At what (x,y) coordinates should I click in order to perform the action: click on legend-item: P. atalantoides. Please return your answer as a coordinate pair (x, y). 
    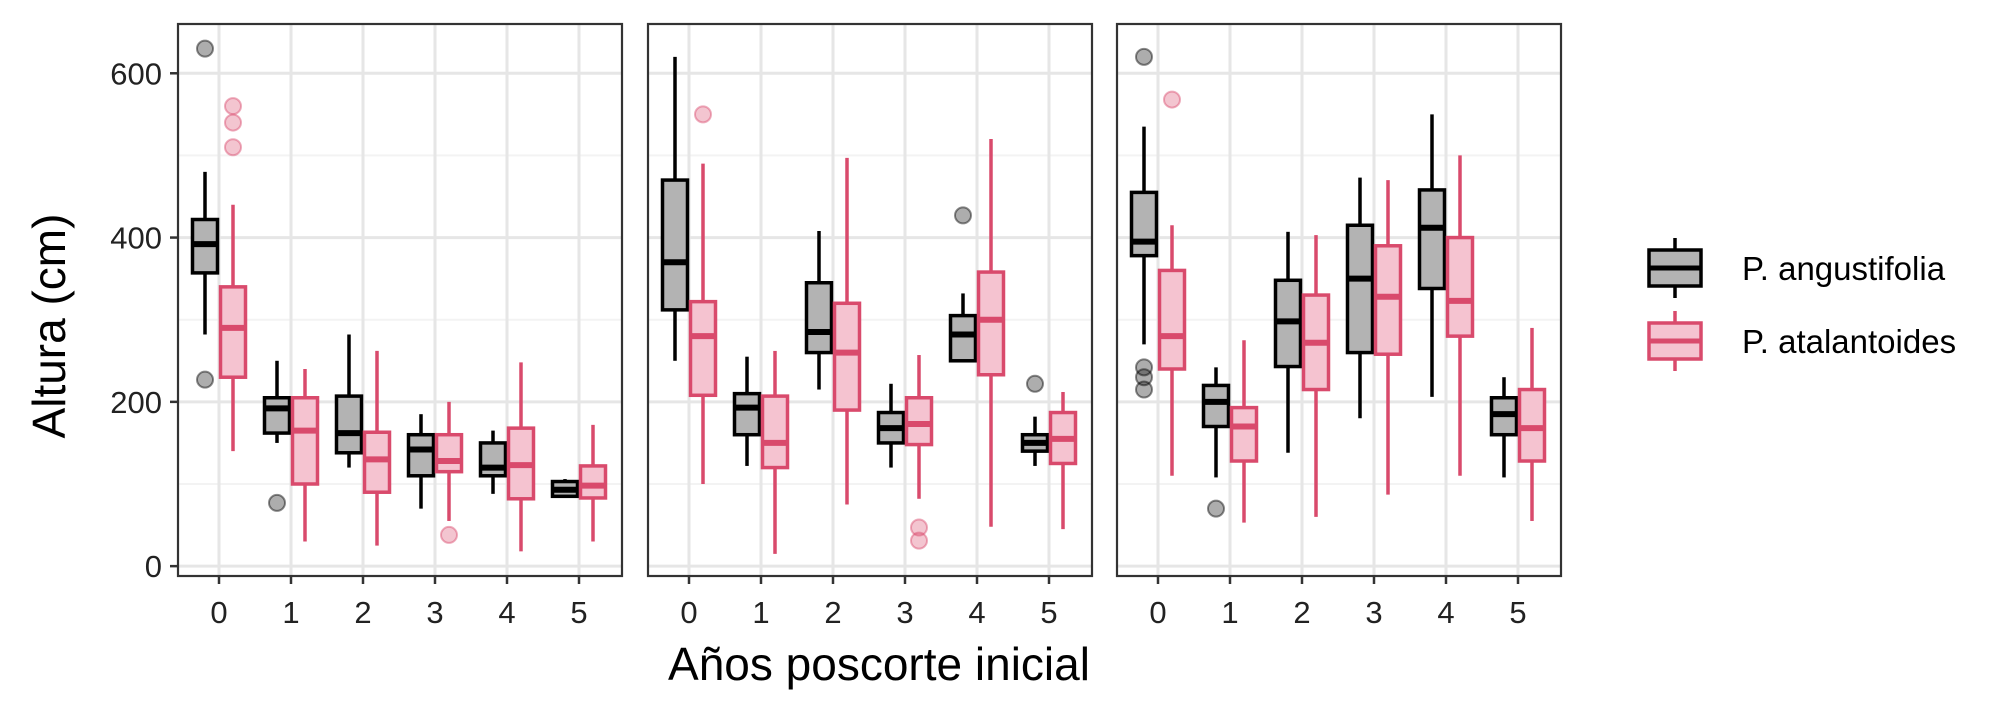
    Looking at the image, I should click on (1801, 341).